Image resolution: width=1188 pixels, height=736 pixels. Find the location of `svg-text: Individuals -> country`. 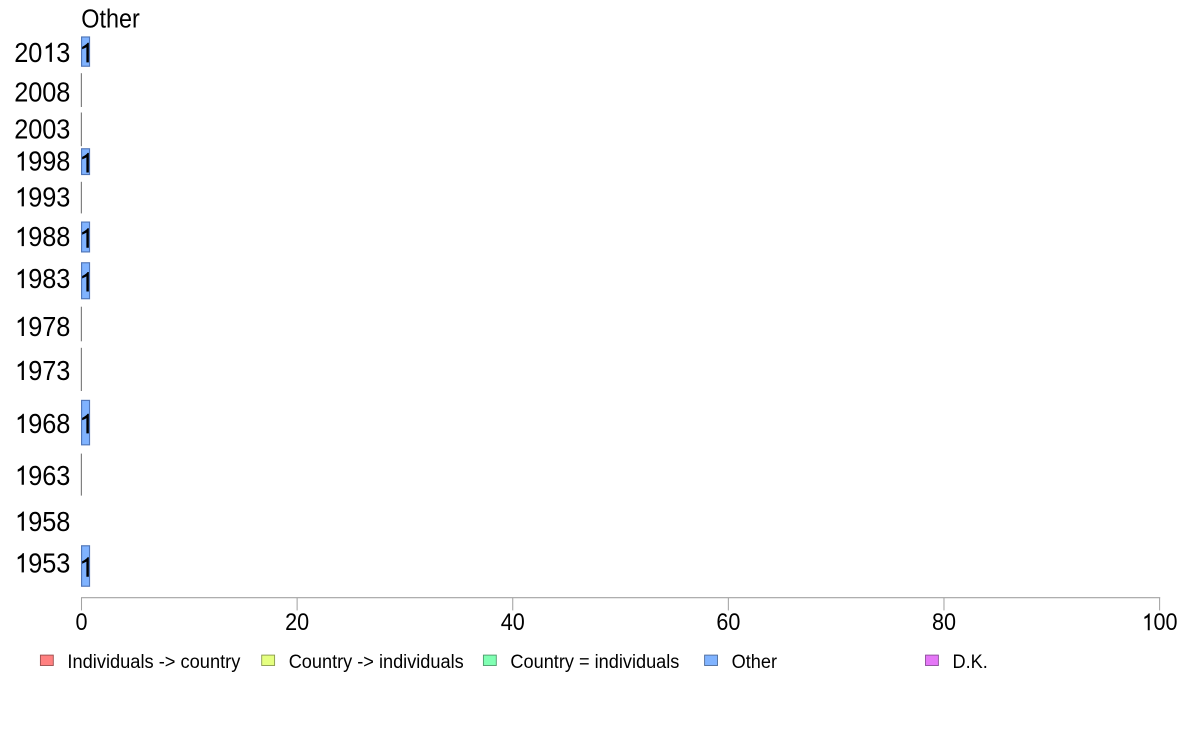

svg-text: Individuals -> country is located at coordinates (153, 662).